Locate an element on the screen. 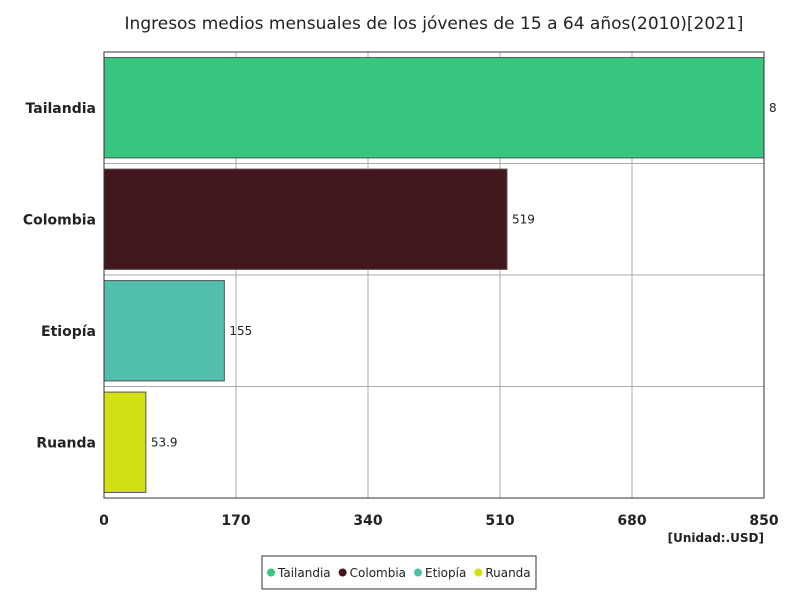 The image size is (800, 600). unit-label: [Unidad:.USD] is located at coordinates (716, 538).